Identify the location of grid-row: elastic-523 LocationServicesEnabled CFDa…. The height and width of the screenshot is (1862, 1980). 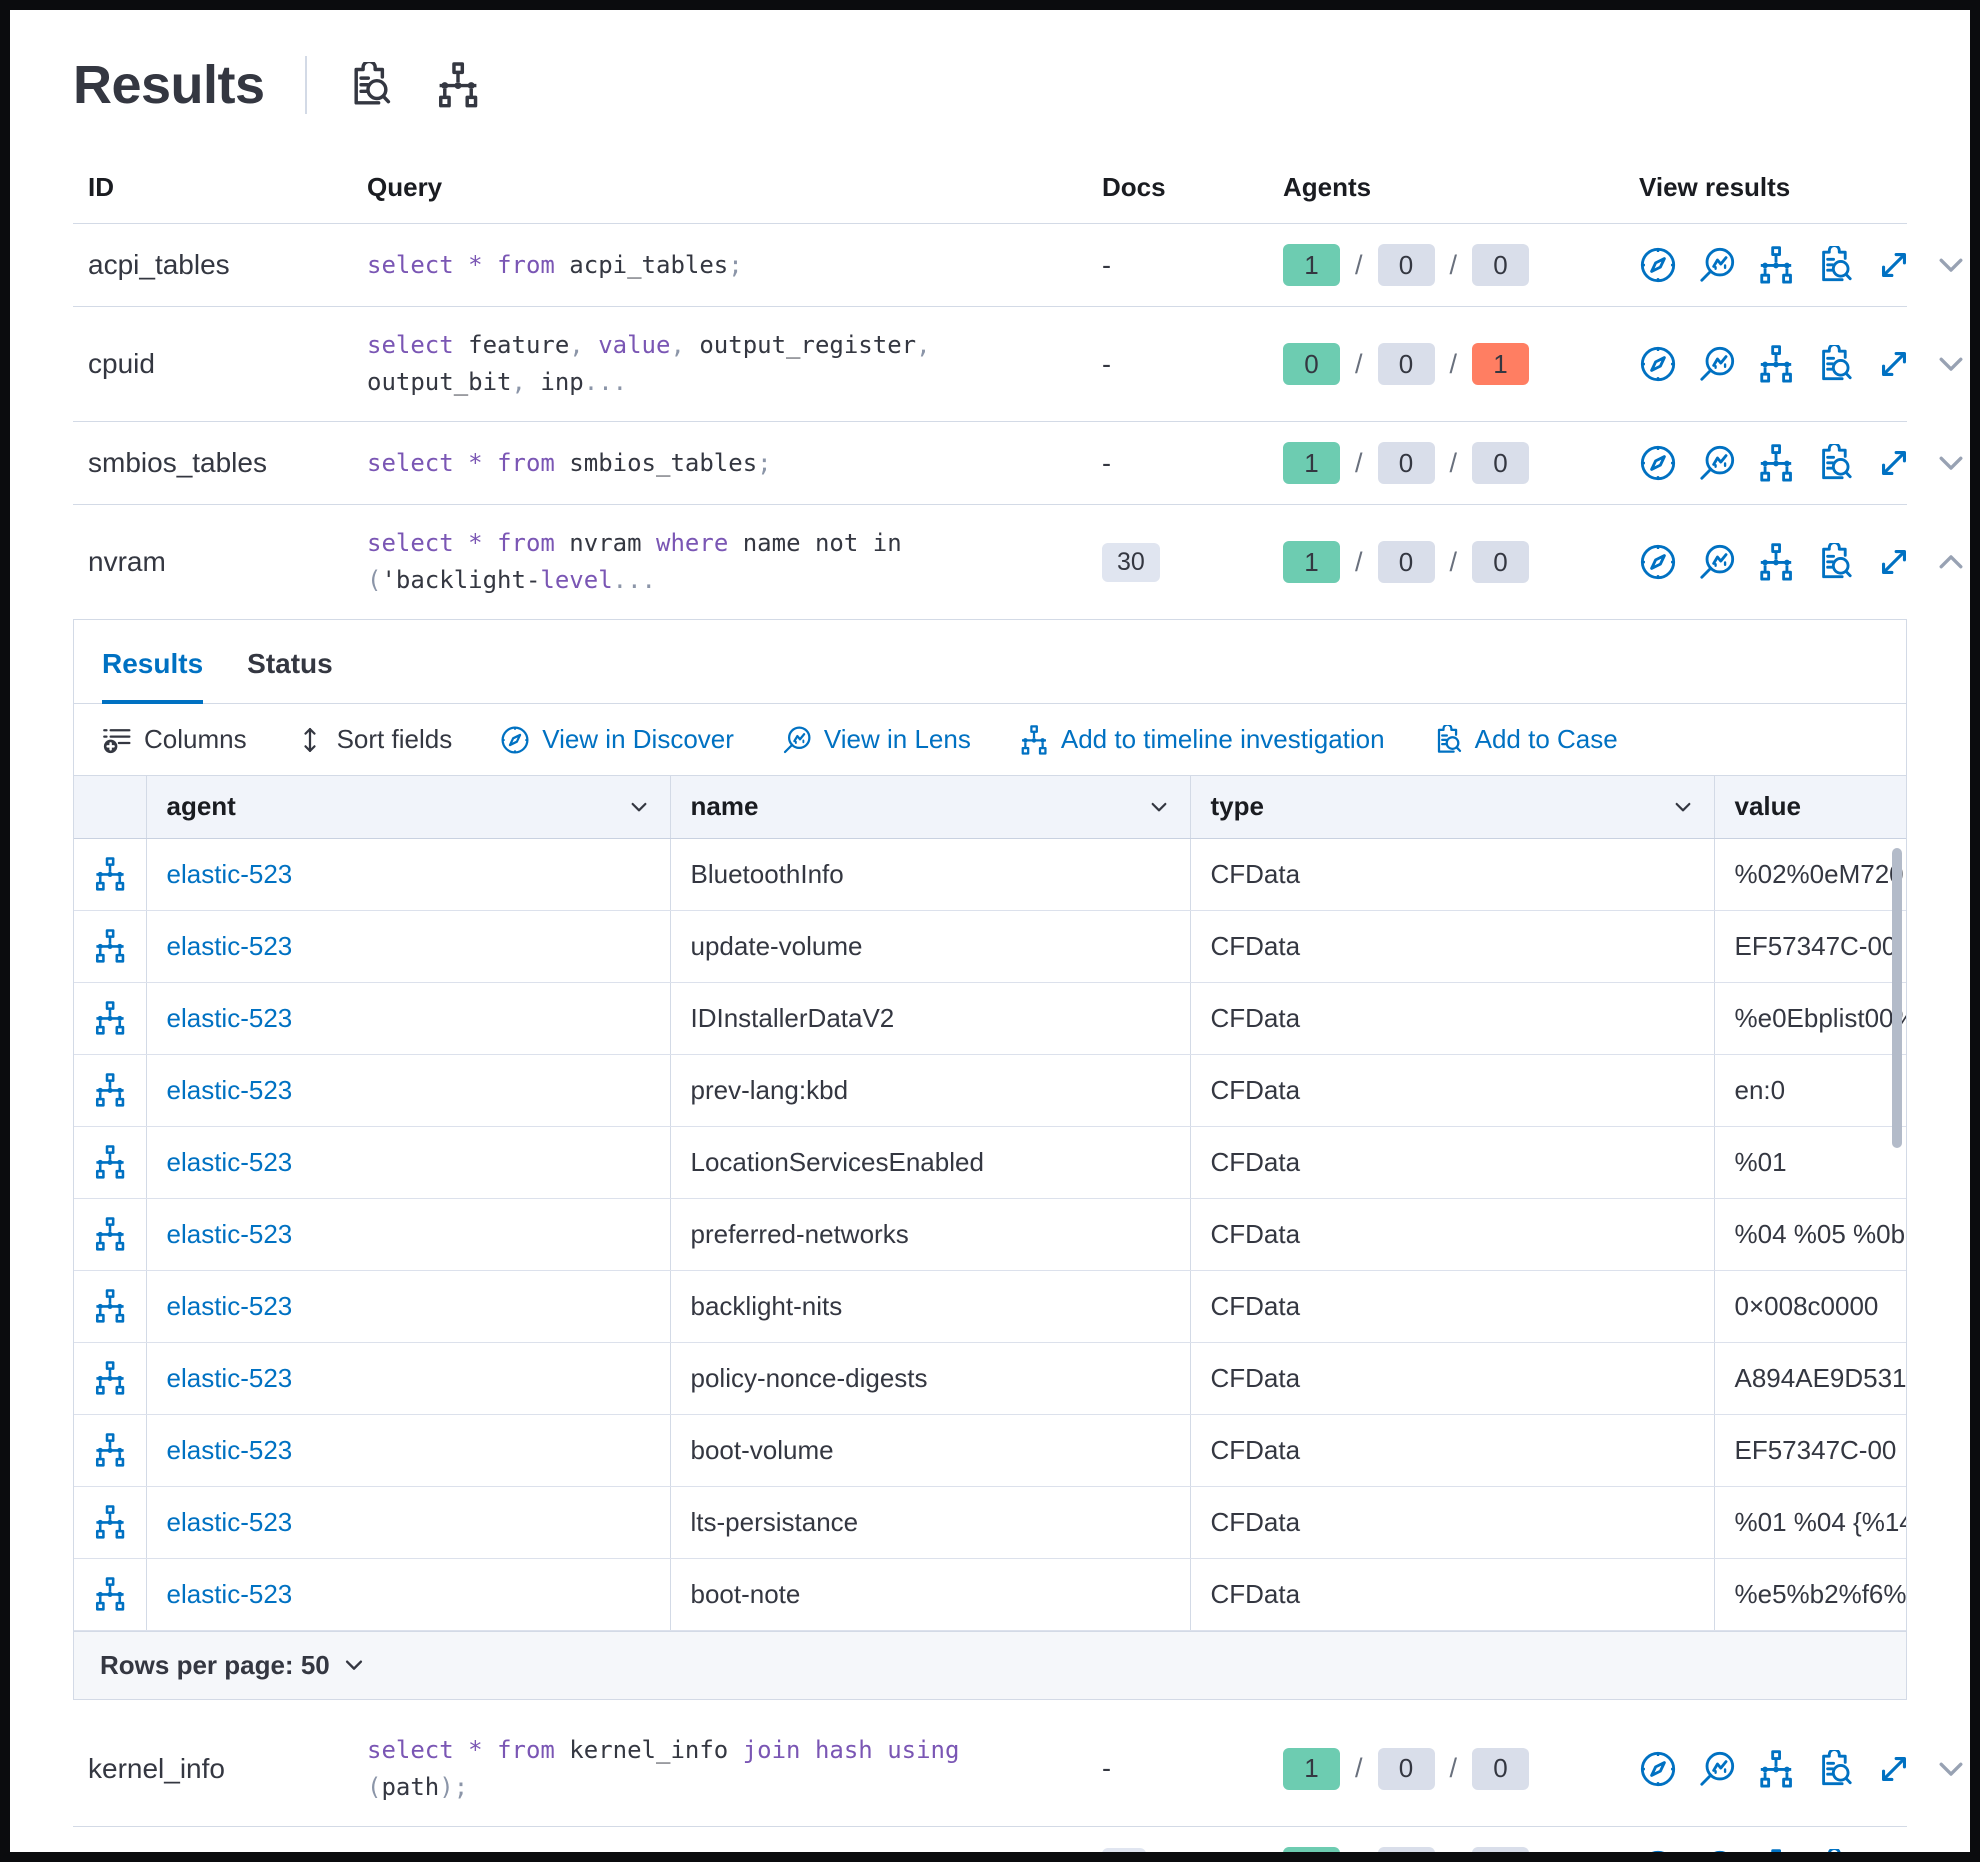
(990, 1162).